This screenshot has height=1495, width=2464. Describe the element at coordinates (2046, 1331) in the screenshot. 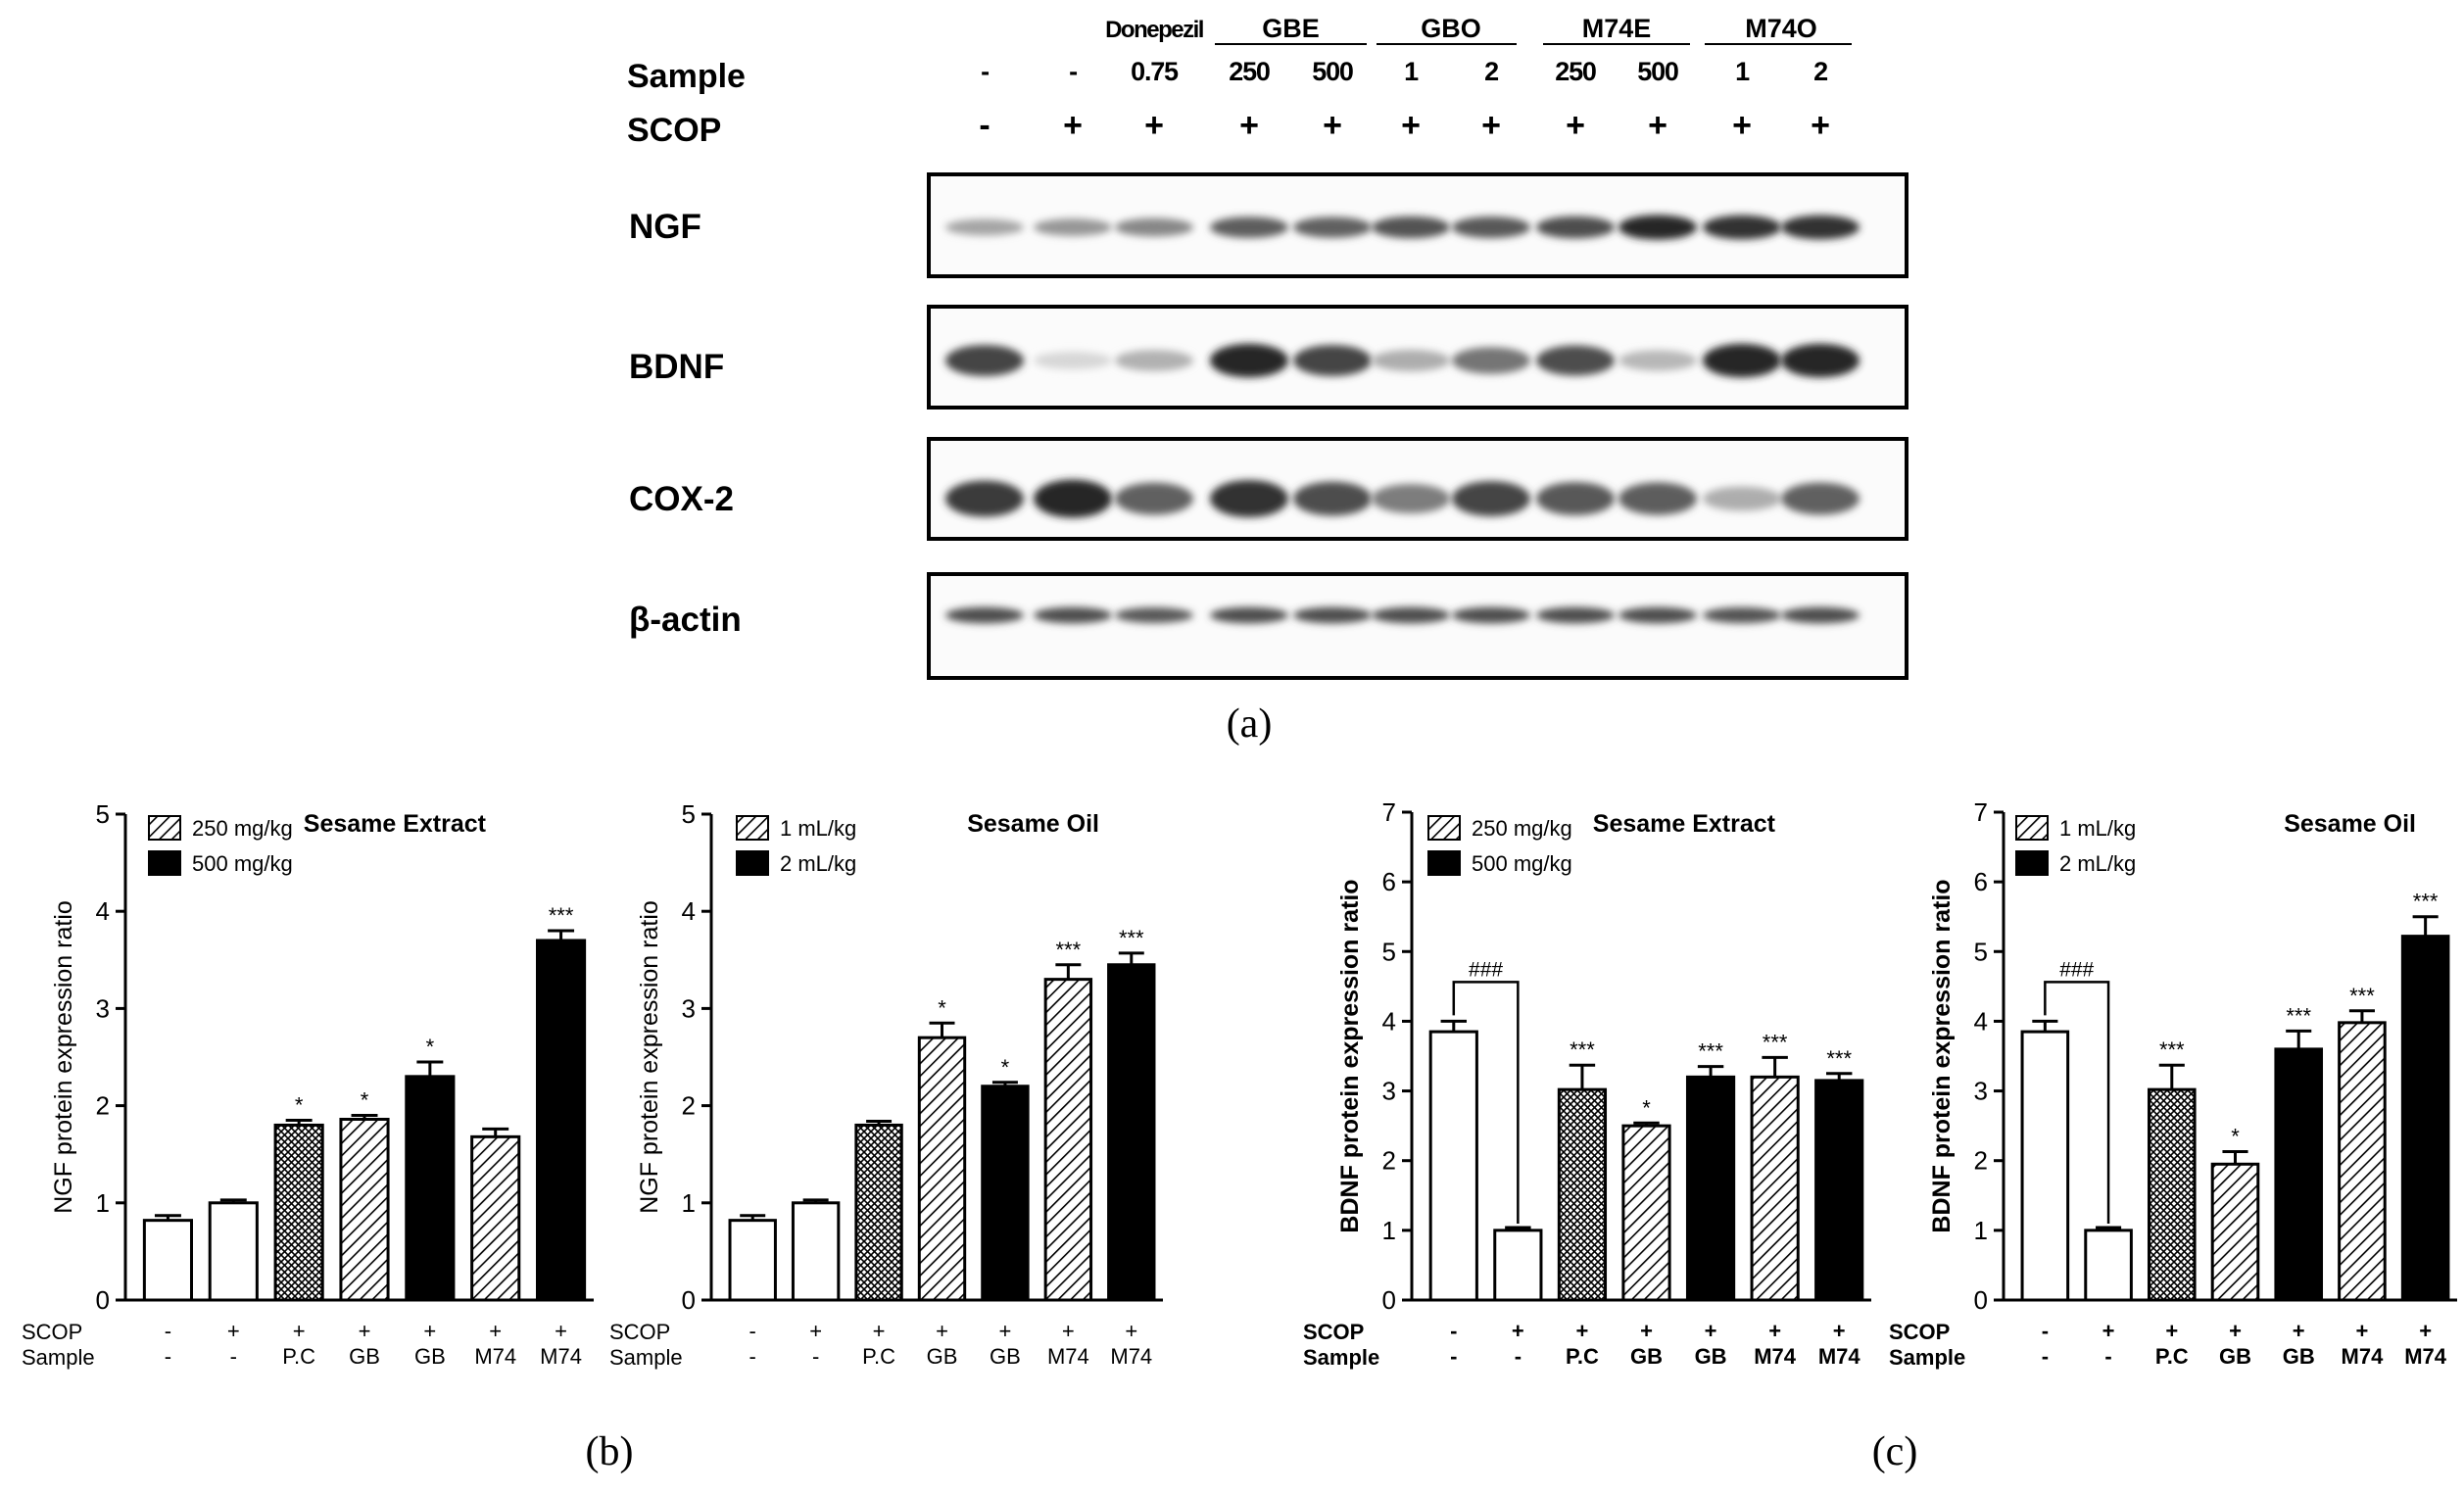

I see `x-scop-value: -` at that location.